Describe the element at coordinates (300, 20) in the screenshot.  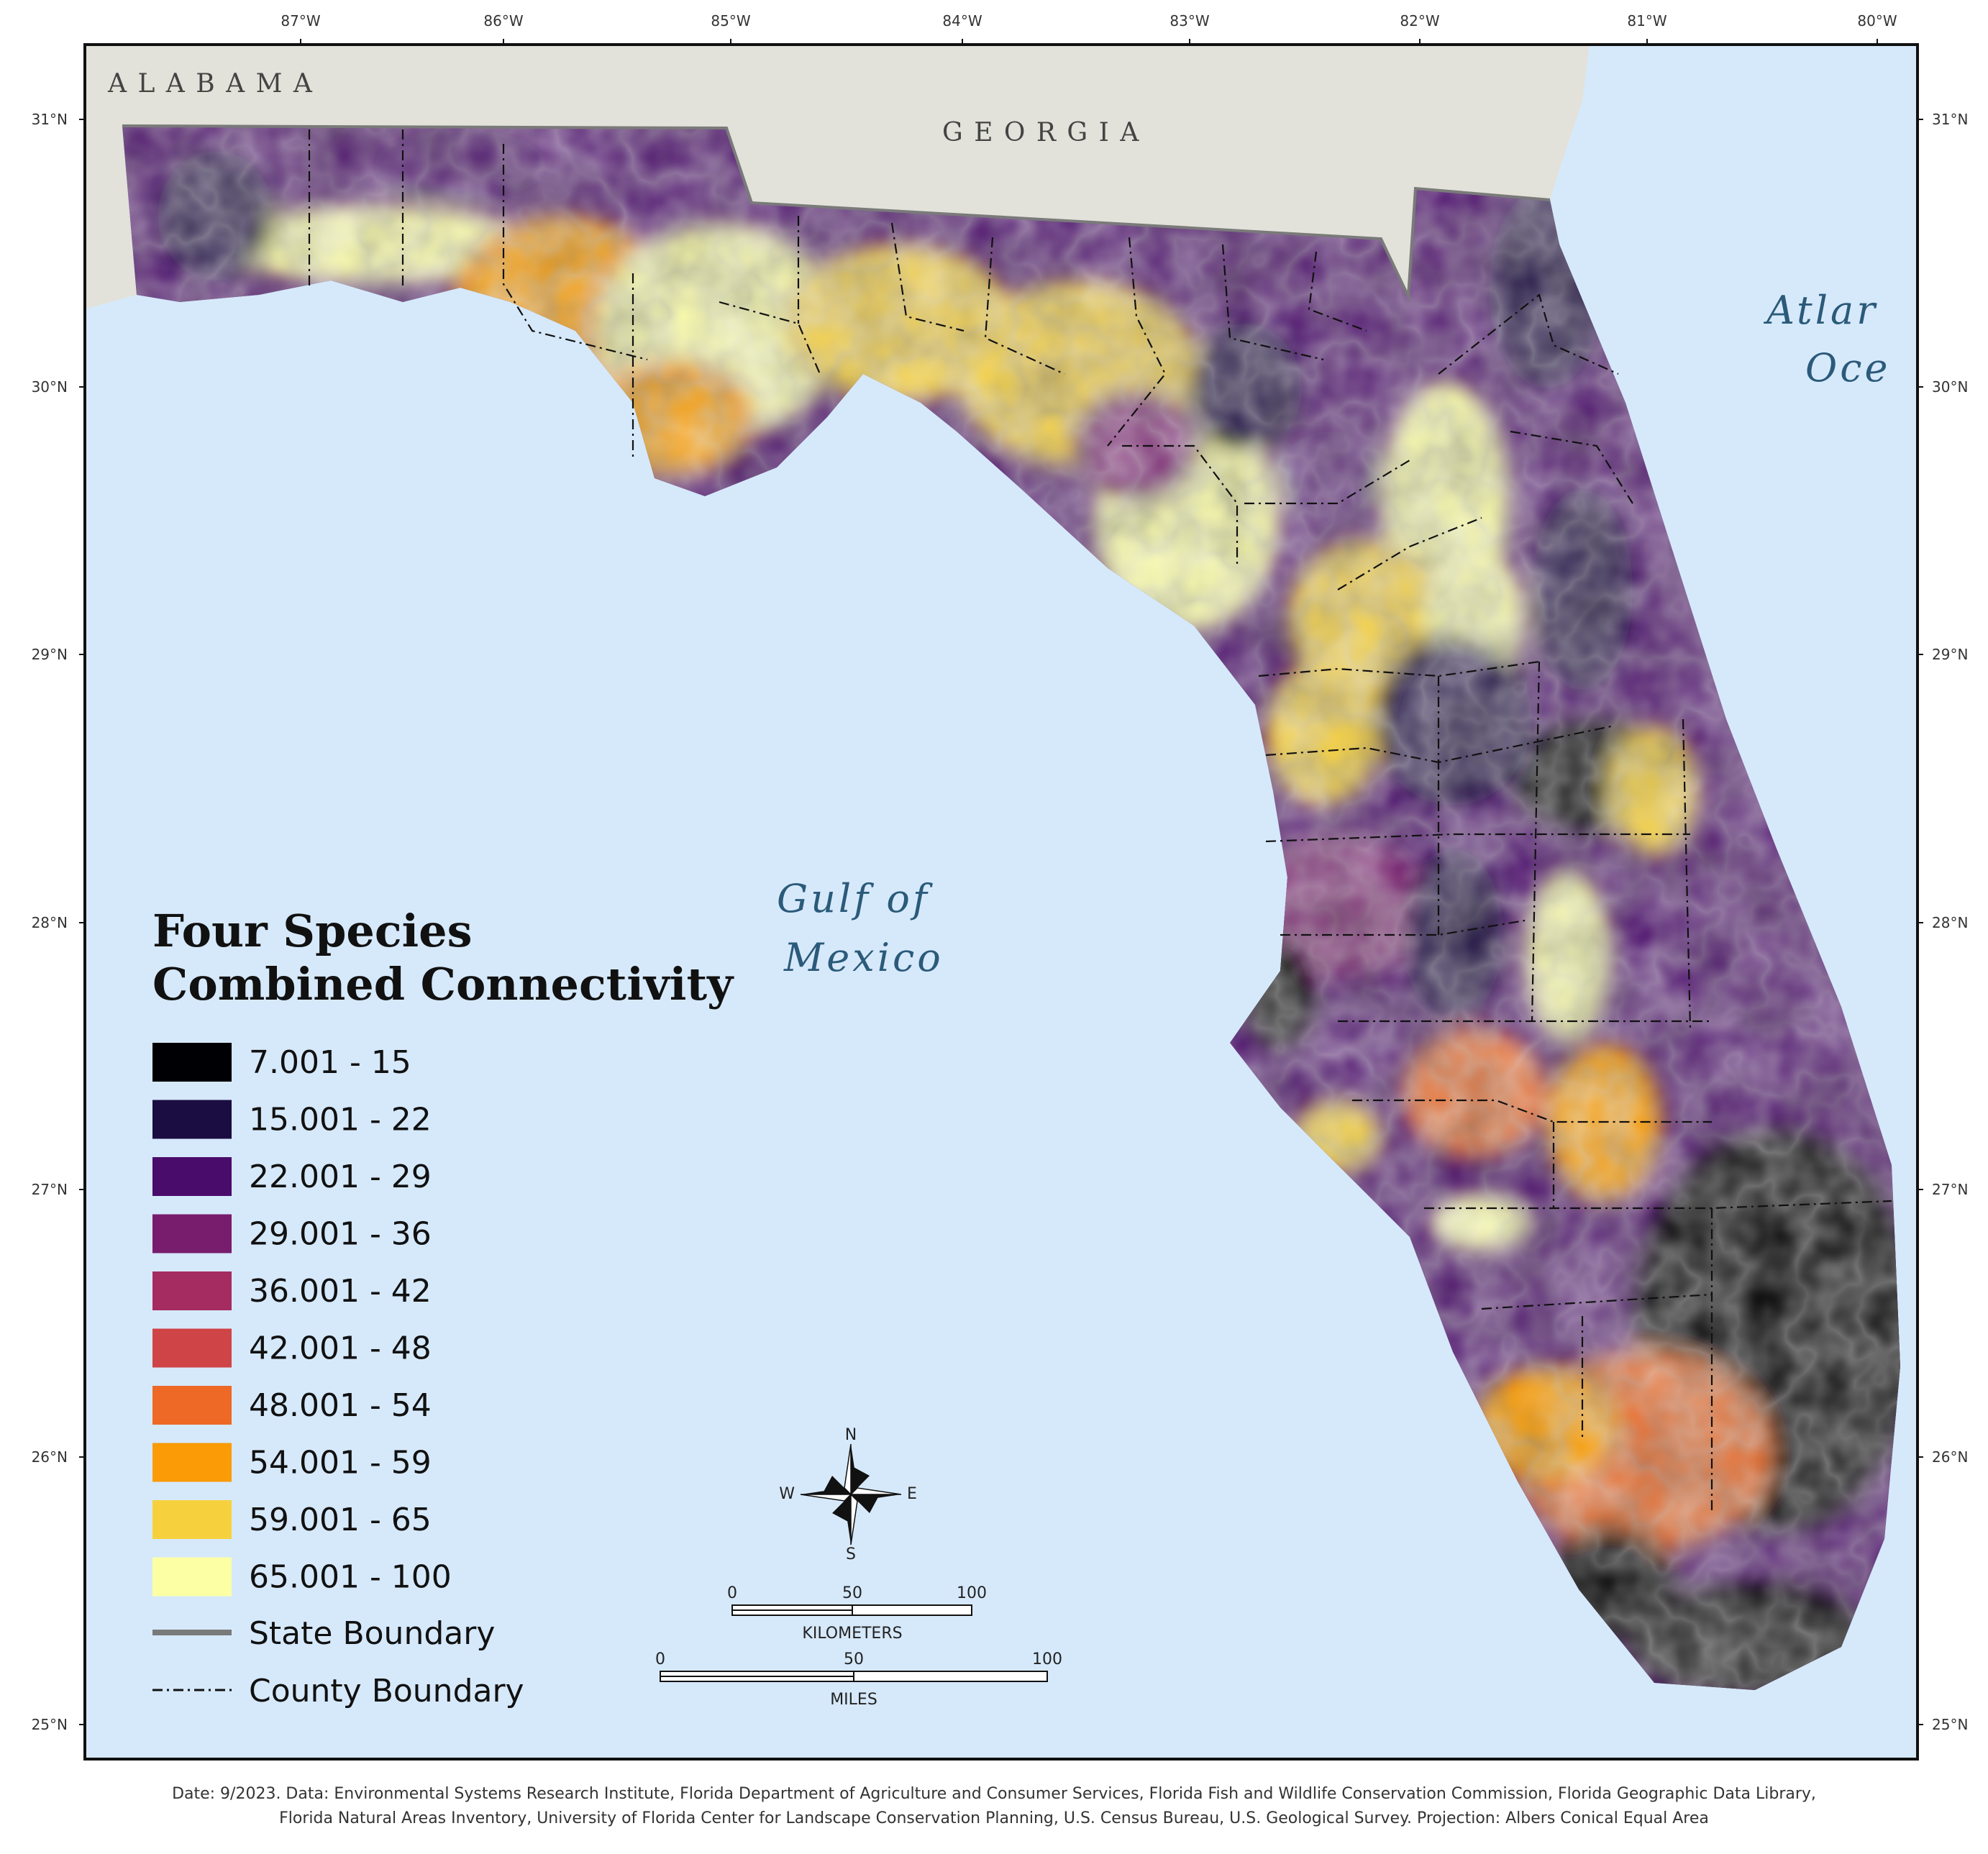
I see `lon-label-87w: 87°W` at that location.